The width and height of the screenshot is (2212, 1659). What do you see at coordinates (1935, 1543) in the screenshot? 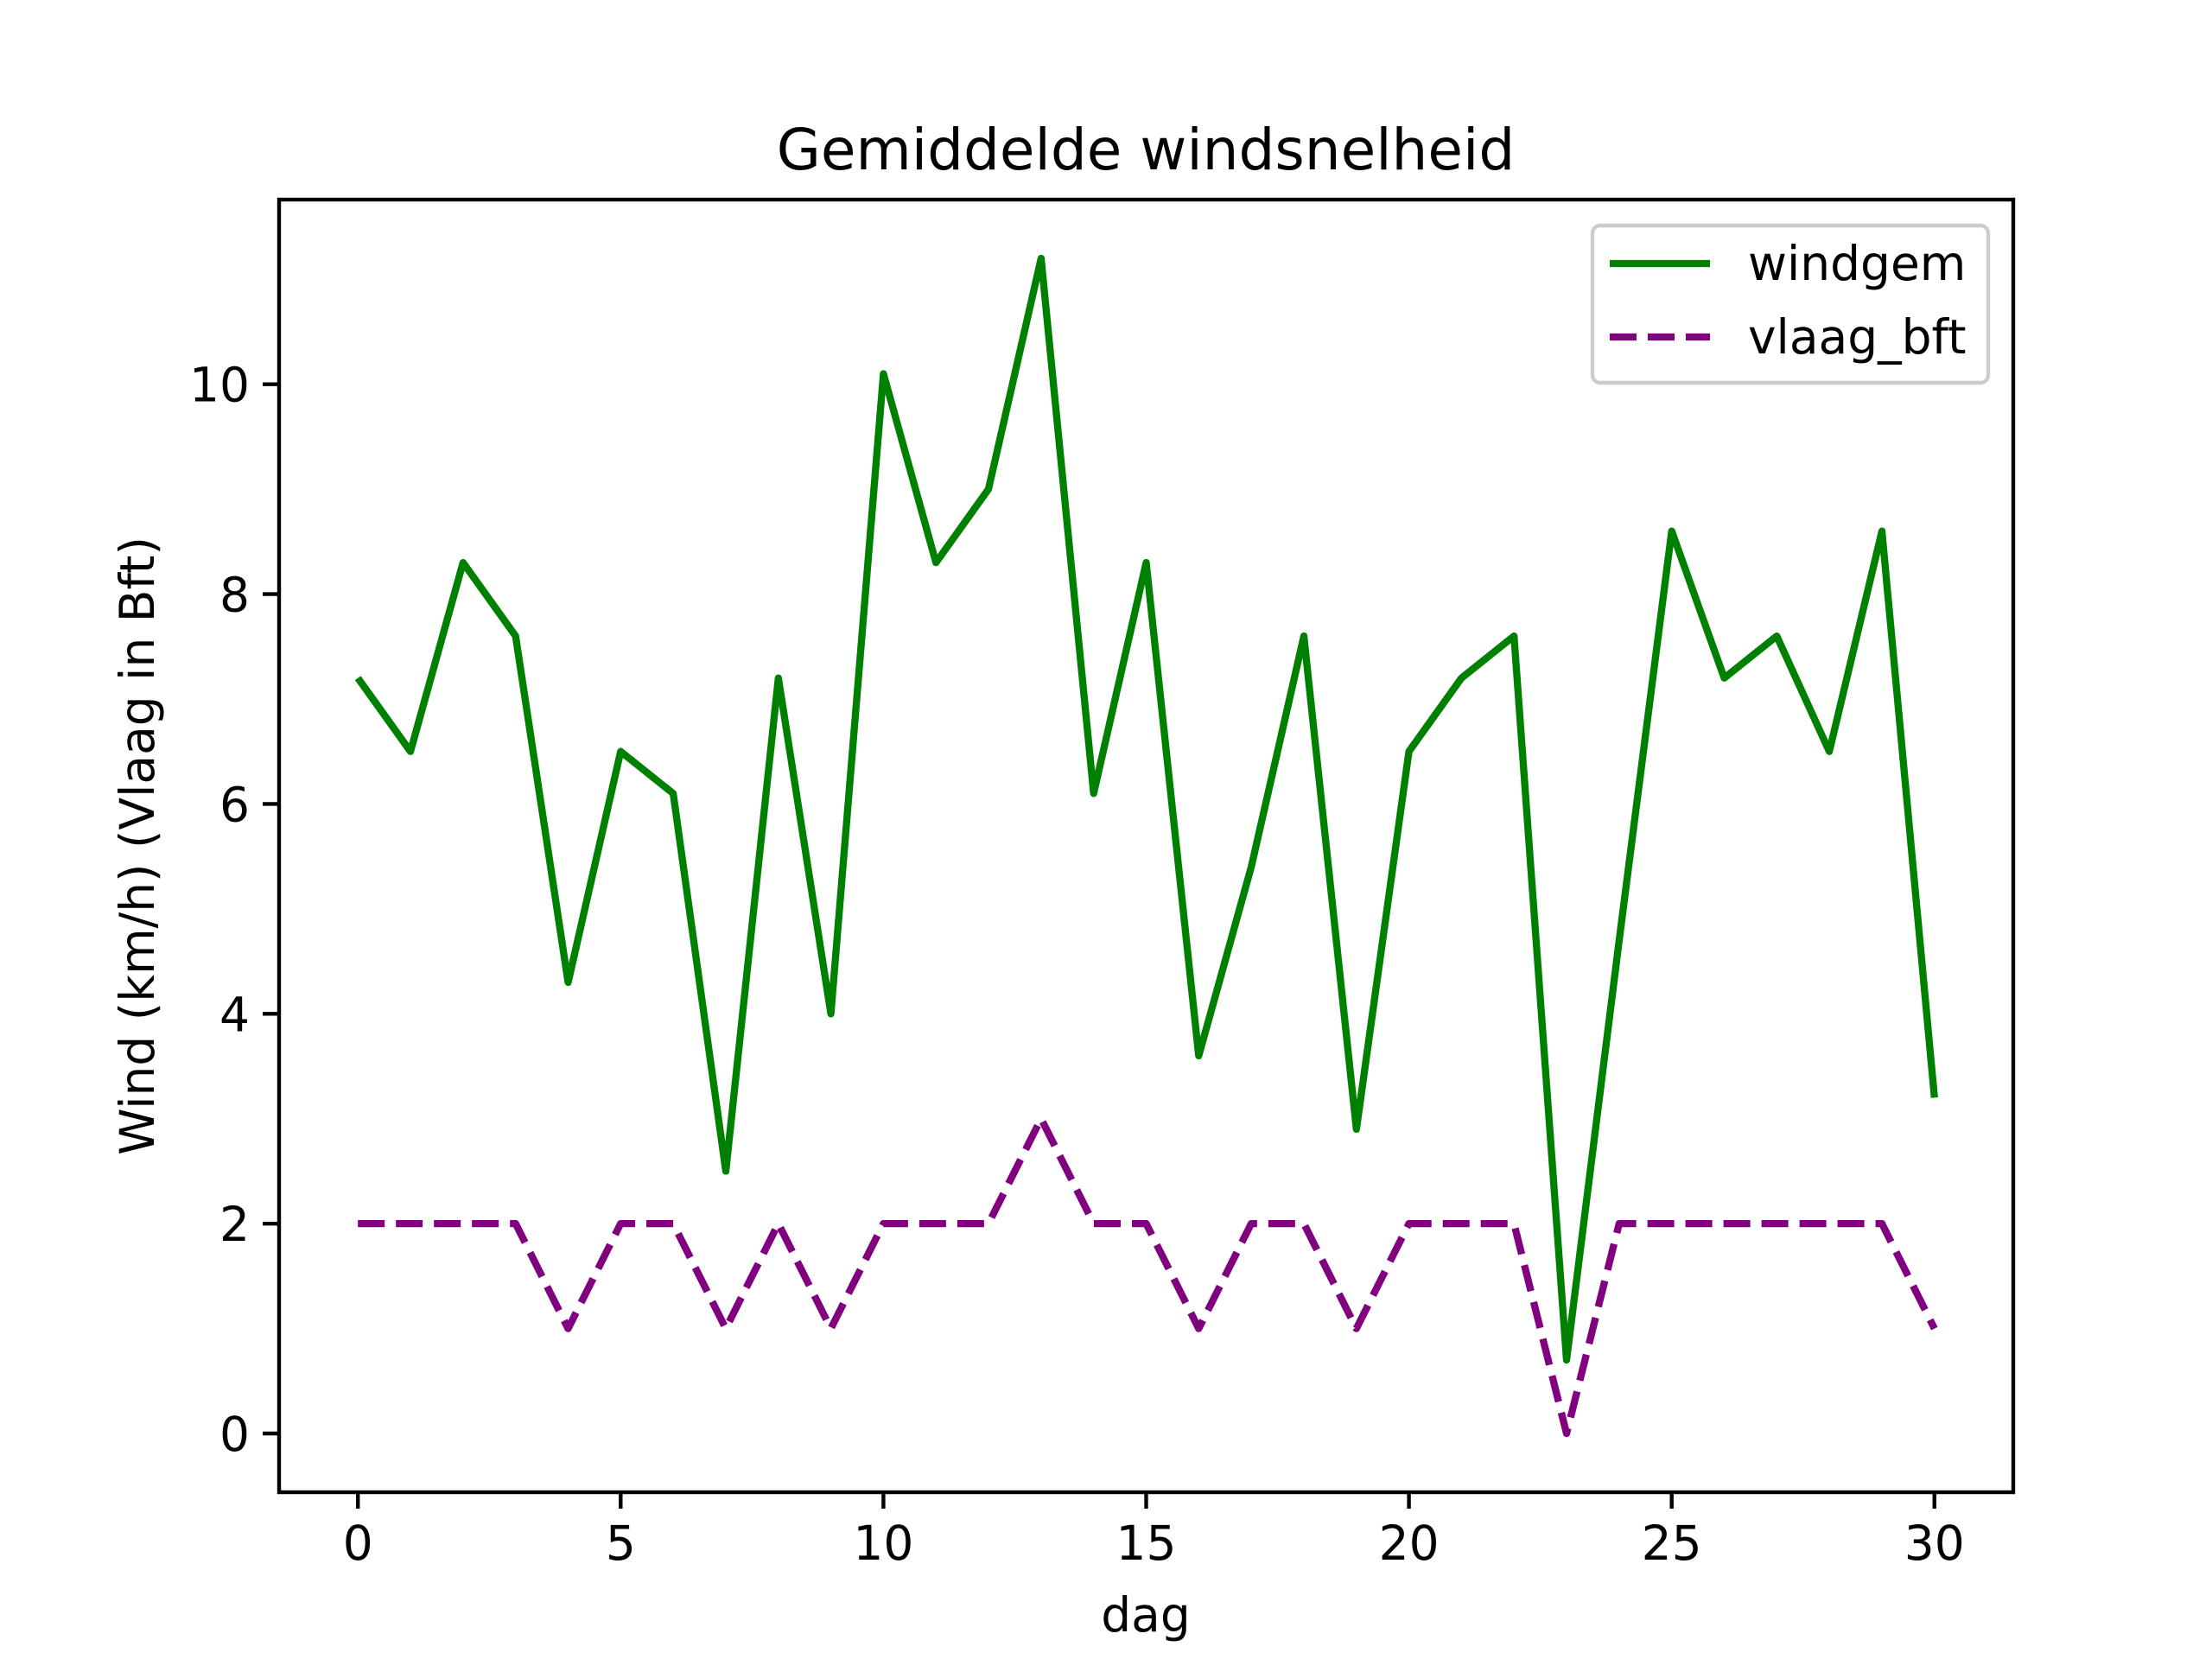
I see `x-tick-label: 30` at bounding box center [1935, 1543].